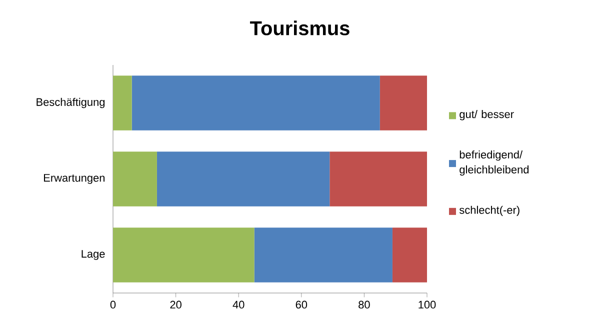  What do you see at coordinates (302, 304) in the screenshot?
I see `x-tick-label: 60` at bounding box center [302, 304].